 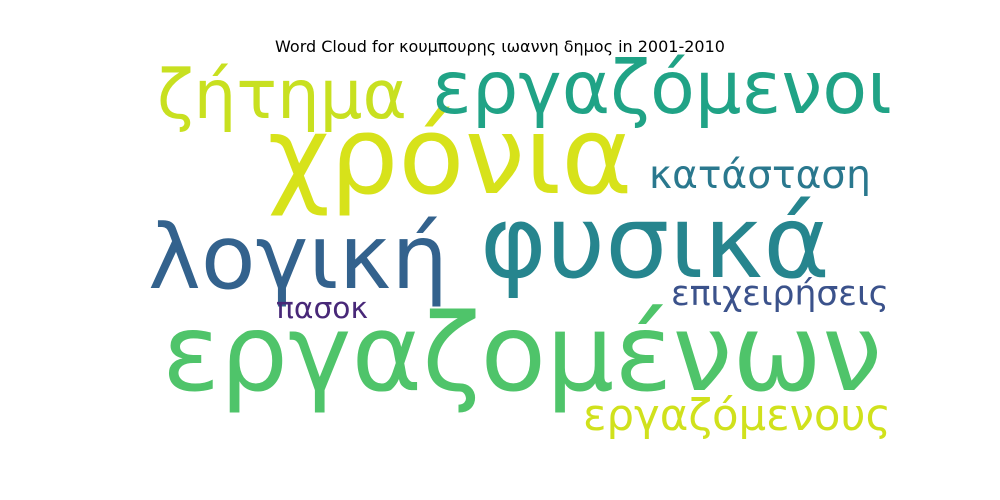 What do you see at coordinates (655, 242) in the screenshot?
I see `word-3: φυσικά` at bounding box center [655, 242].